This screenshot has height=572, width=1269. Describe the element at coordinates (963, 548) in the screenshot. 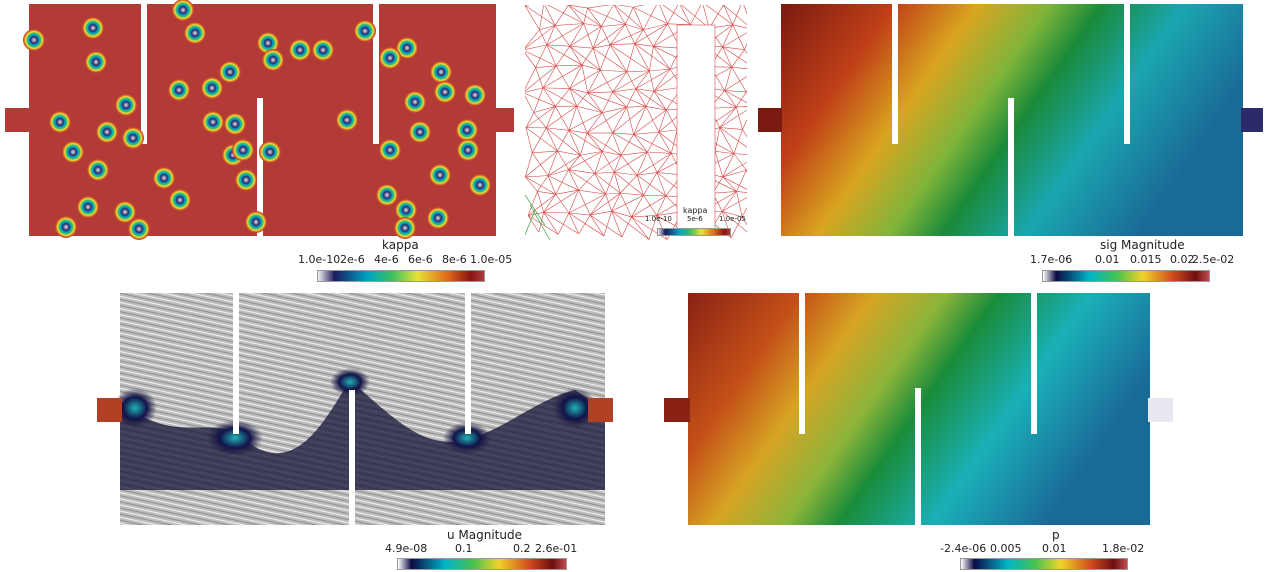

I see `p-tick: -2.4e-06` at that location.